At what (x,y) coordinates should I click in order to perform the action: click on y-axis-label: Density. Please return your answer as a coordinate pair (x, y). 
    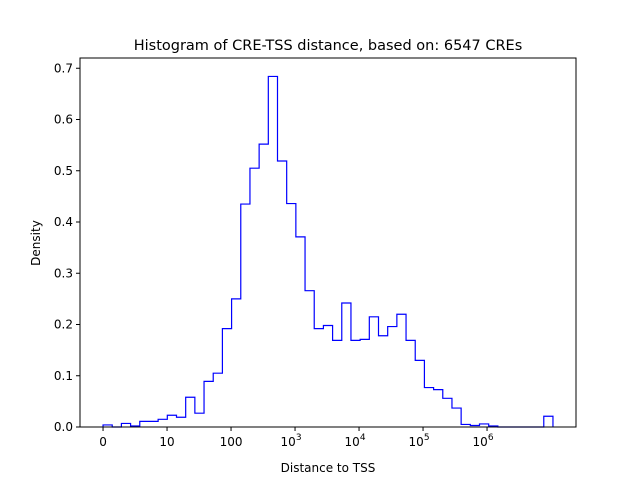
    Looking at the image, I should click on (36, 243).